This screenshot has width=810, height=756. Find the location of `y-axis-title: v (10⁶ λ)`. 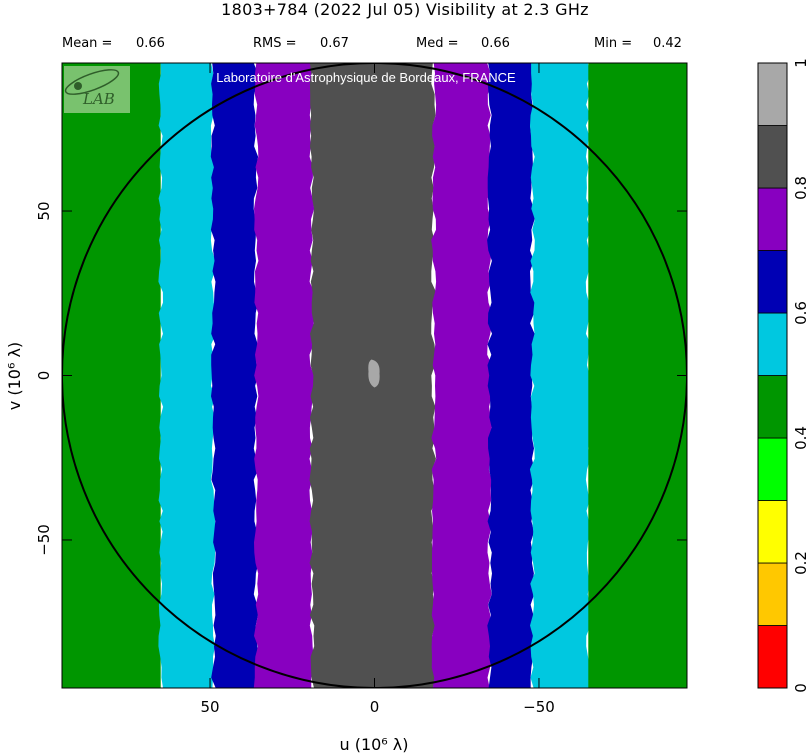

y-axis-title: v (10⁶ λ) is located at coordinates (14, 376).